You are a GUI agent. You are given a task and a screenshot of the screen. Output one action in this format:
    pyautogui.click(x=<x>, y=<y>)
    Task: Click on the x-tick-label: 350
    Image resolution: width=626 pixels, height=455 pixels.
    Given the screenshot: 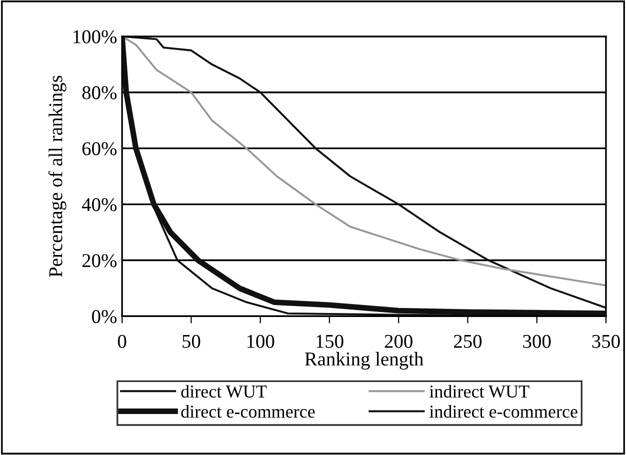 What is the action you would take?
    pyautogui.click(x=606, y=341)
    